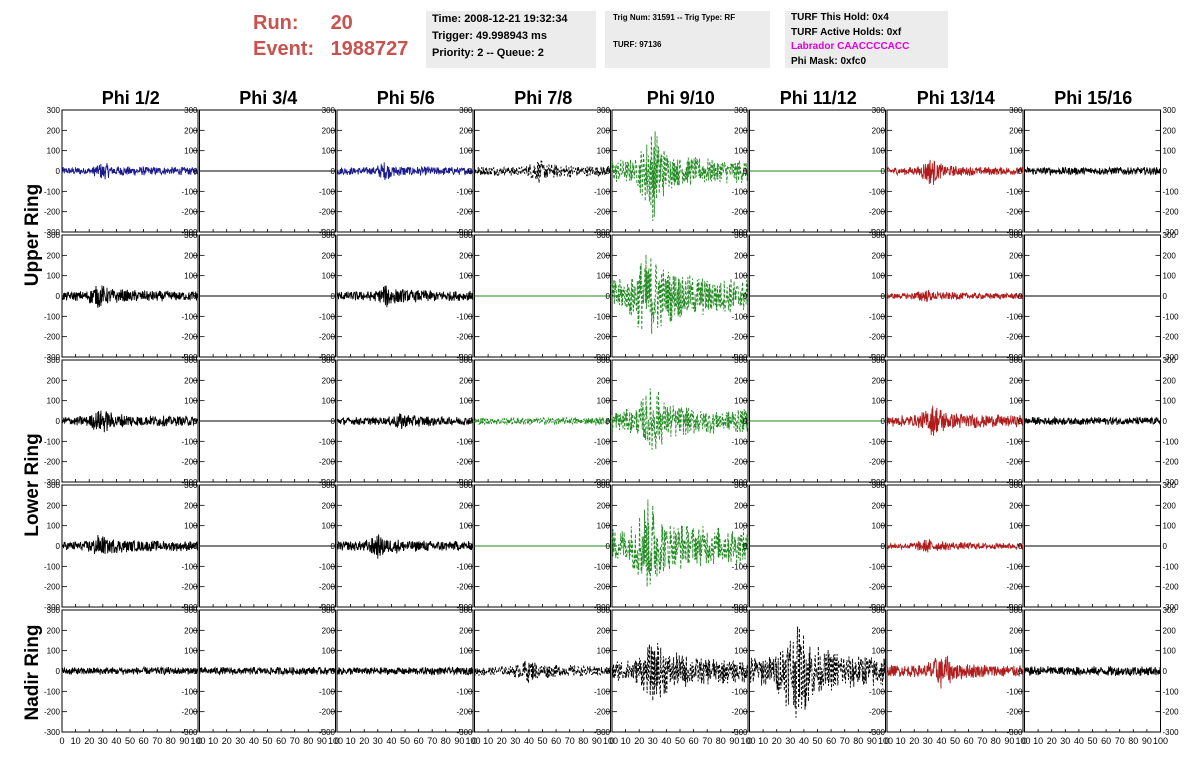 The width and height of the screenshot is (1196, 772). What do you see at coordinates (489, 36) in the screenshot?
I see `trigger-text: Trigger: 49.998943 ms` at bounding box center [489, 36].